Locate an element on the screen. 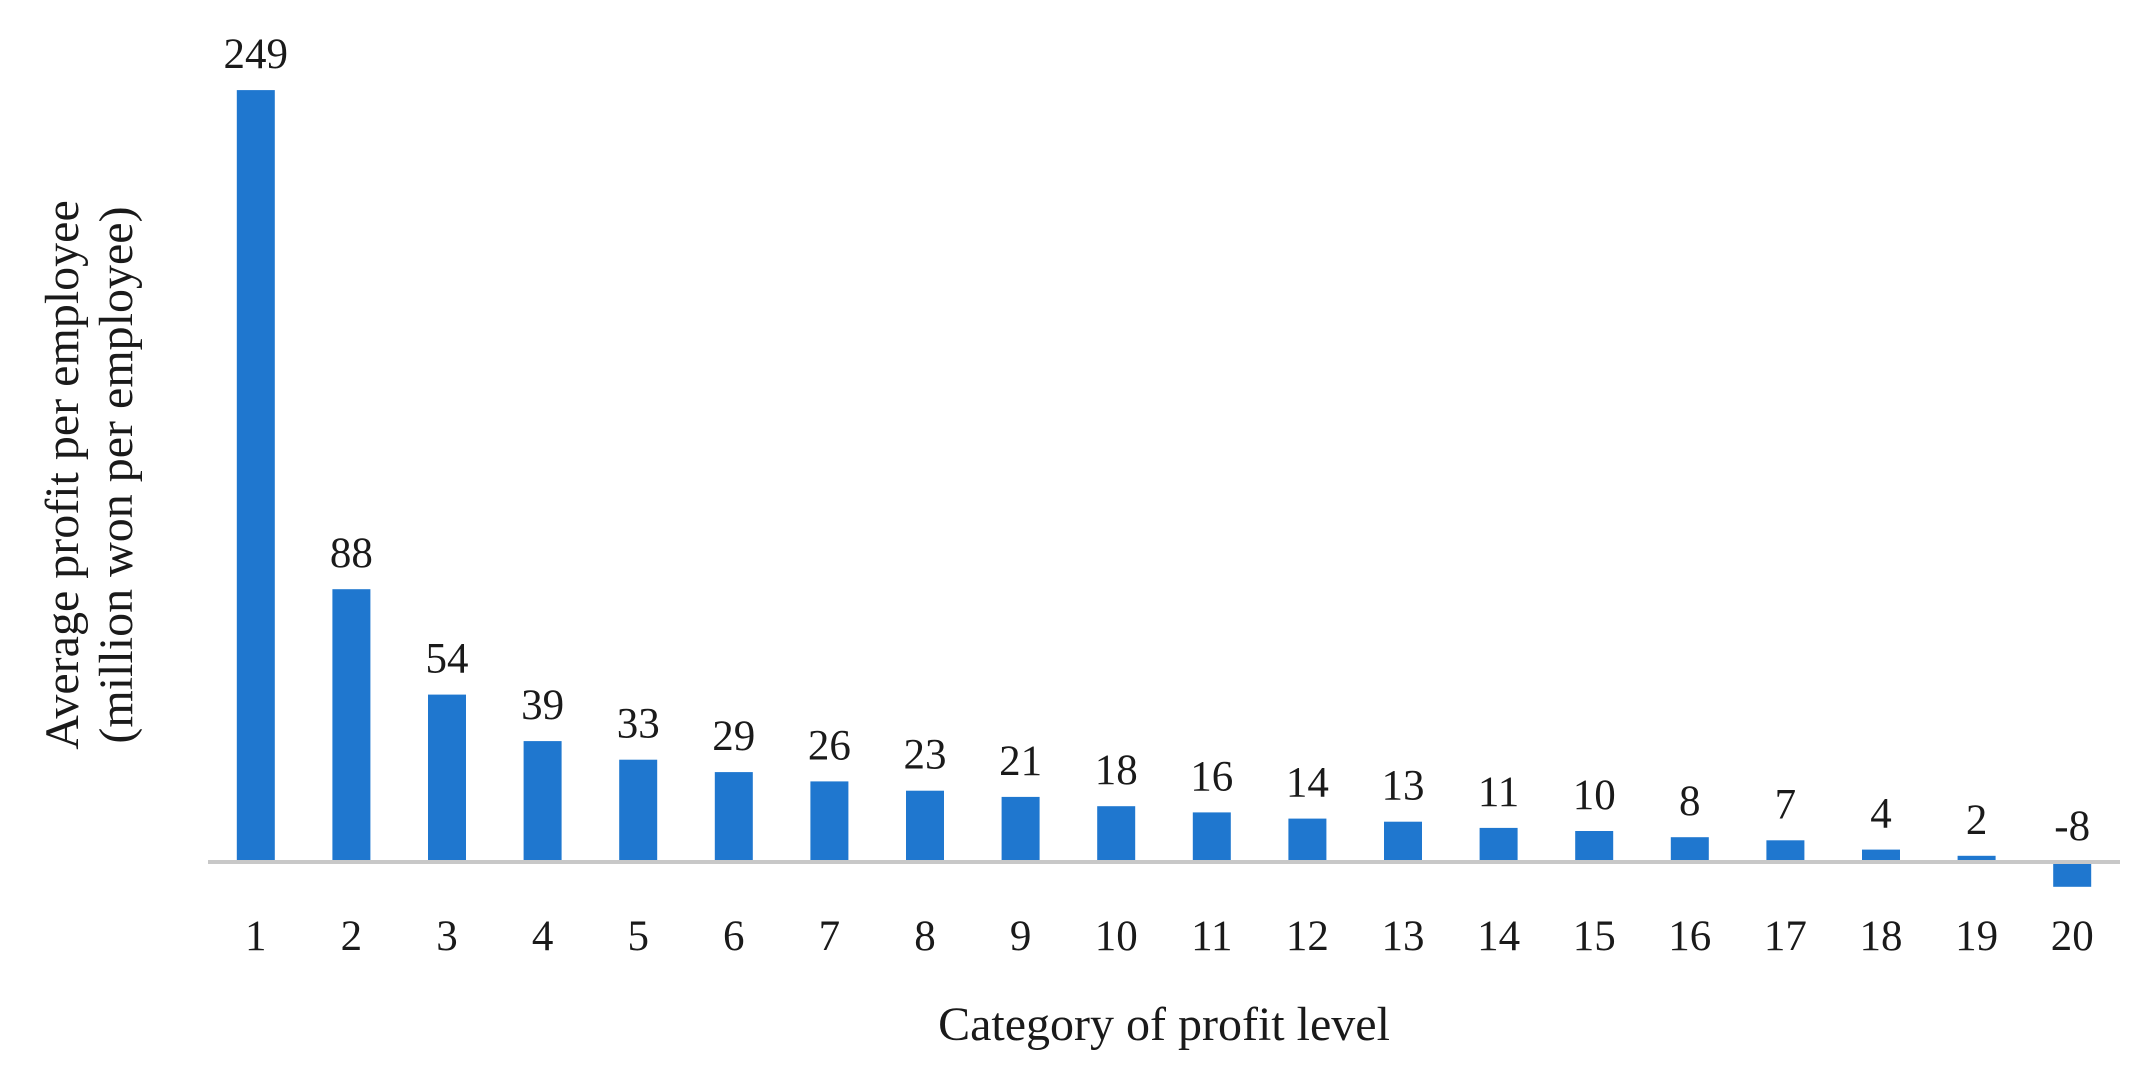 This screenshot has width=2135, height=1066. data-label-13: 13 is located at coordinates (1403, 786).